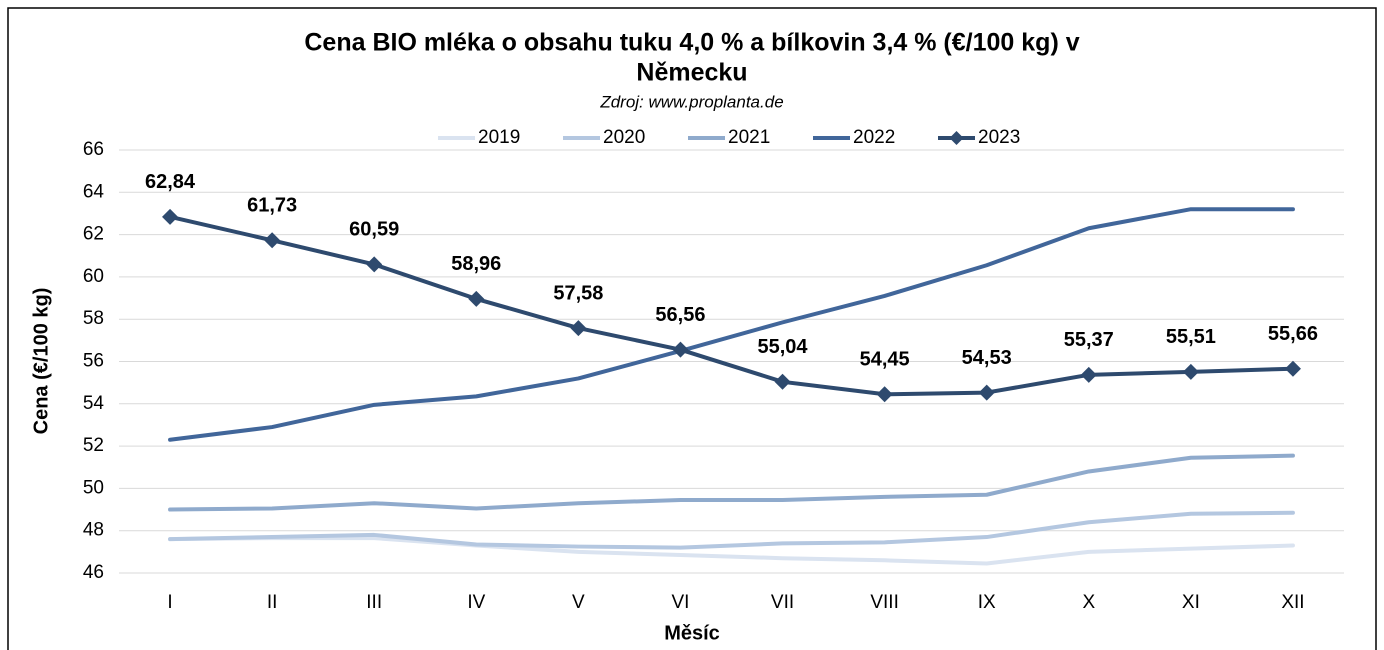 The height and width of the screenshot is (650, 1384). What do you see at coordinates (93, 572) in the screenshot?
I see `y-tick-label: 46` at bounding box center [93, 572].